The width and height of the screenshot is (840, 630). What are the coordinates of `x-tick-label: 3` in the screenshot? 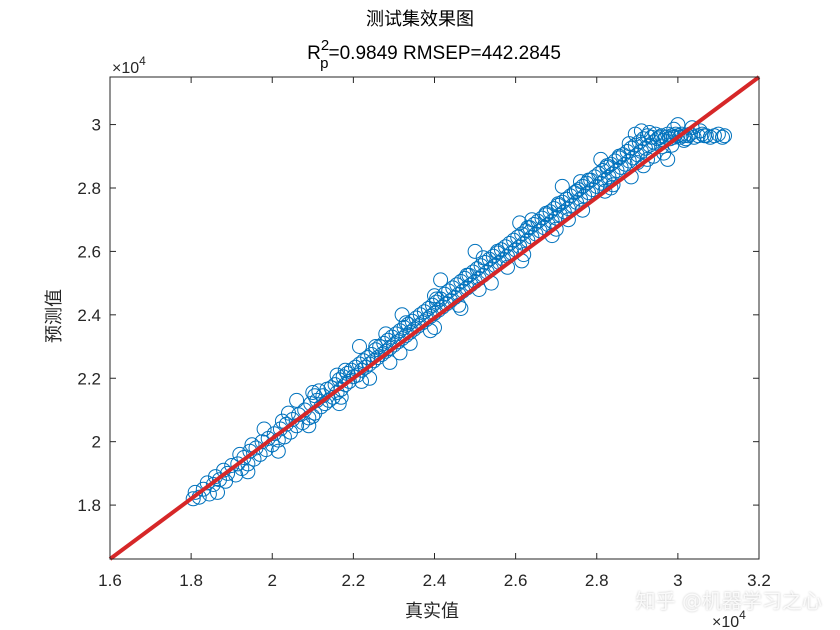 It's located at (677, 580).